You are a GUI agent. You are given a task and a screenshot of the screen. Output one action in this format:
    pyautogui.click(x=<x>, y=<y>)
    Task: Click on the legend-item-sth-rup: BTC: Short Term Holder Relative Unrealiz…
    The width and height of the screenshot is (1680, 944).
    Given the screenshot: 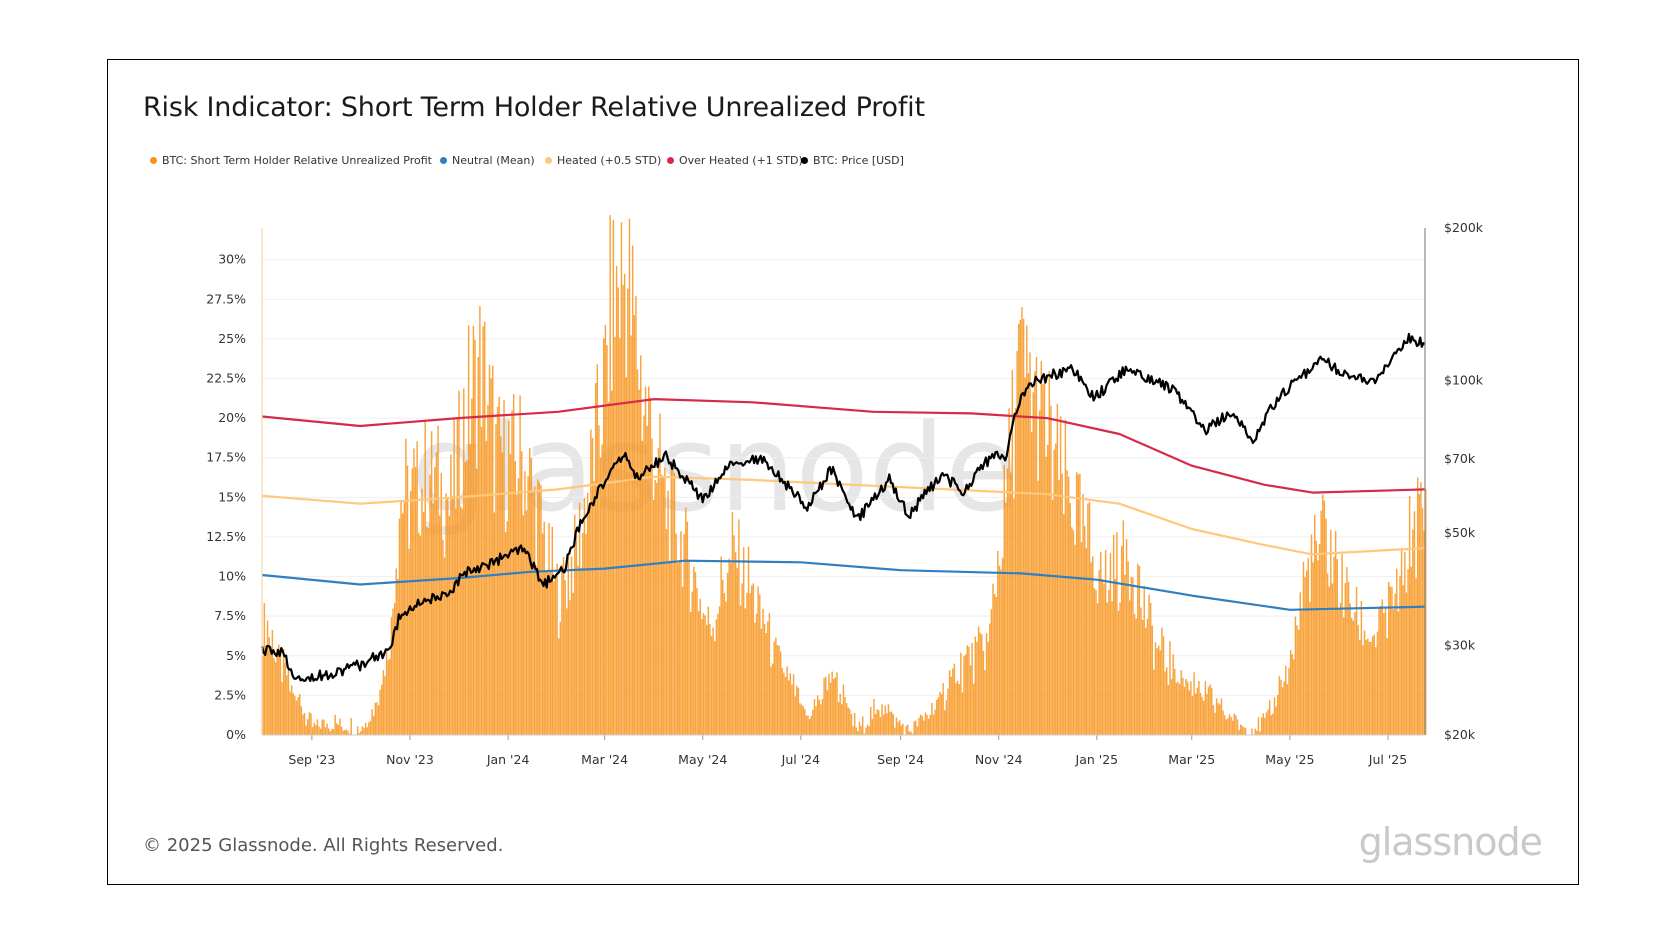 What is the action you would take?
    pyautogui.click(x=291, y=160)
    